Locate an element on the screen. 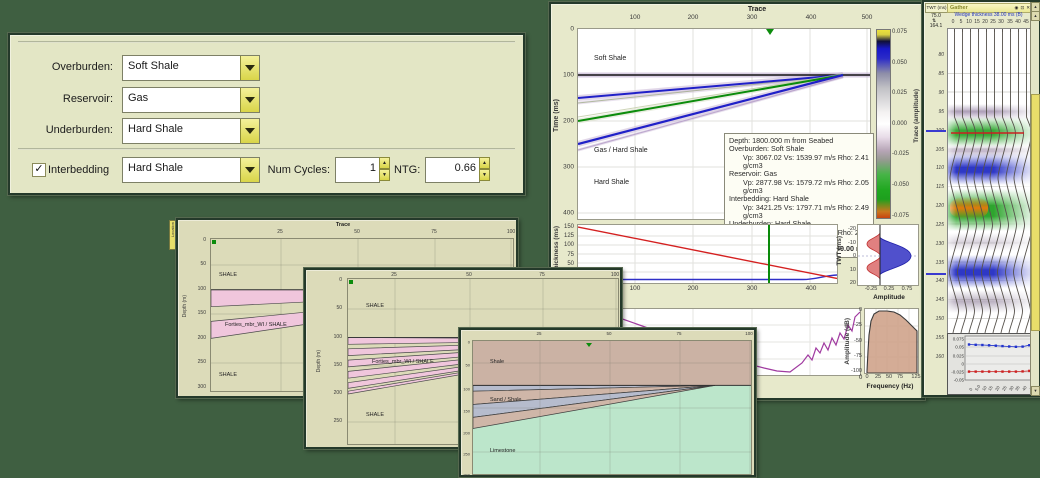 The width and height of the screenshot is (1040, 478). gather-header-text: Wedge thickness 38.00 ms (B) is located at coordinates (988, 15).